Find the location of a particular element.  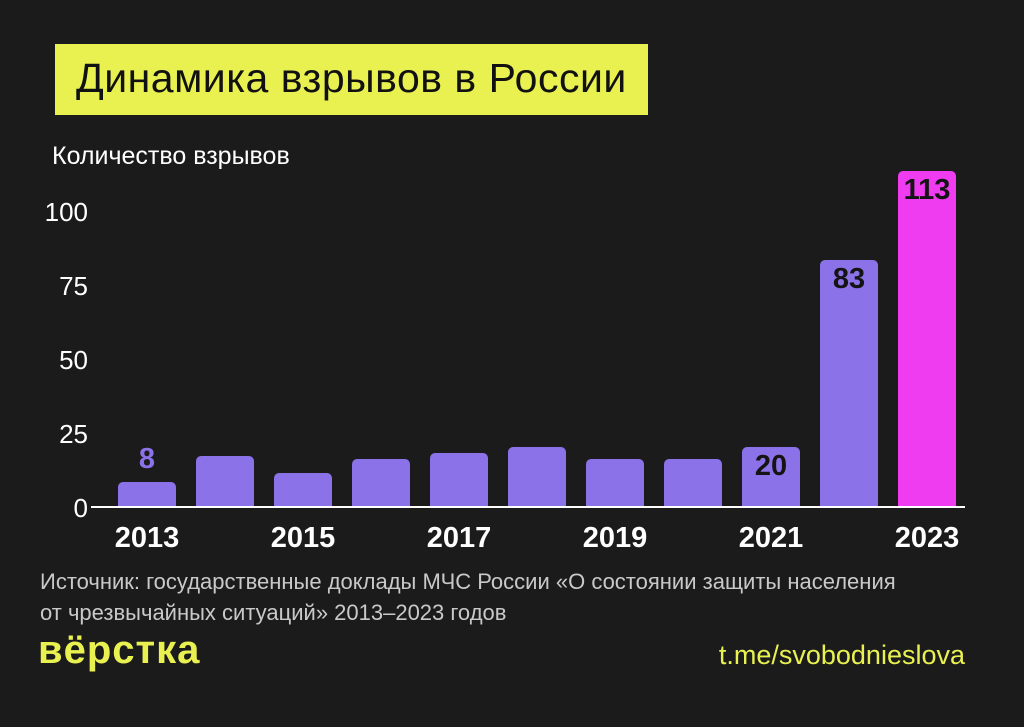

y-axis: 0 25 50 75 100 is located at coordinates (44, 347).